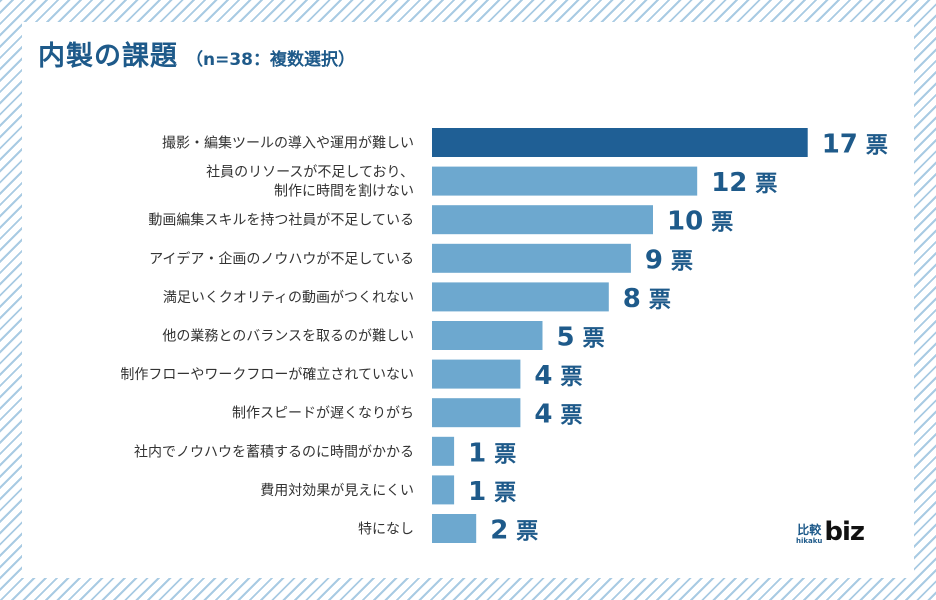 The image size is (936, 600). I want to click on logo-left-block: 比較 hikaku, so click(809, 534).